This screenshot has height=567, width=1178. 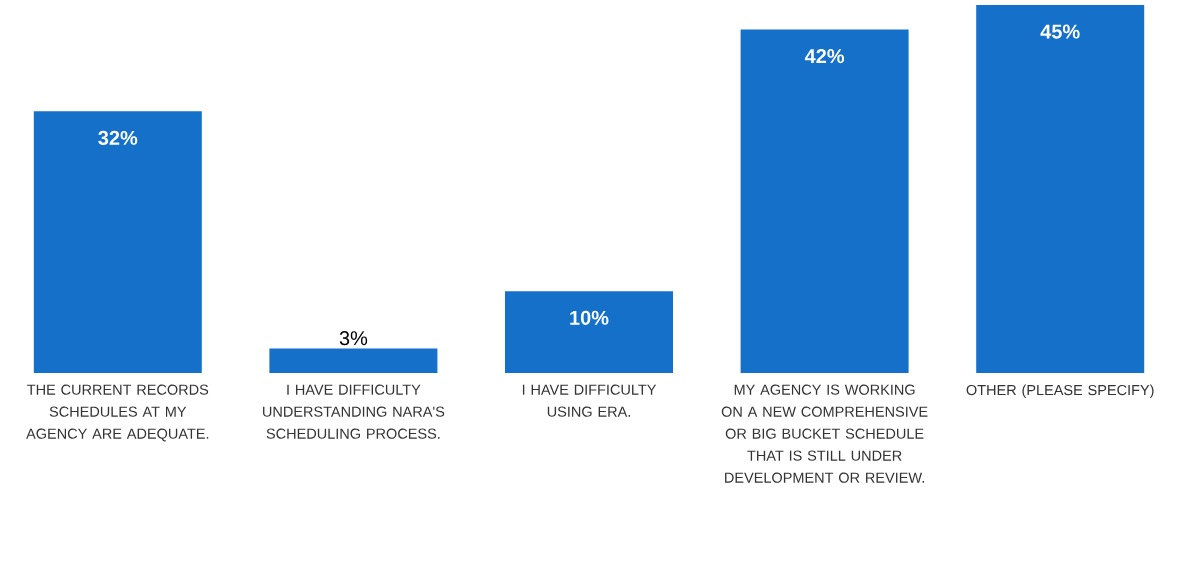 What do you see at coordinates (589, 317) in the screenshot?
I see `data-label: 10%` at bounding box center [589, 317].